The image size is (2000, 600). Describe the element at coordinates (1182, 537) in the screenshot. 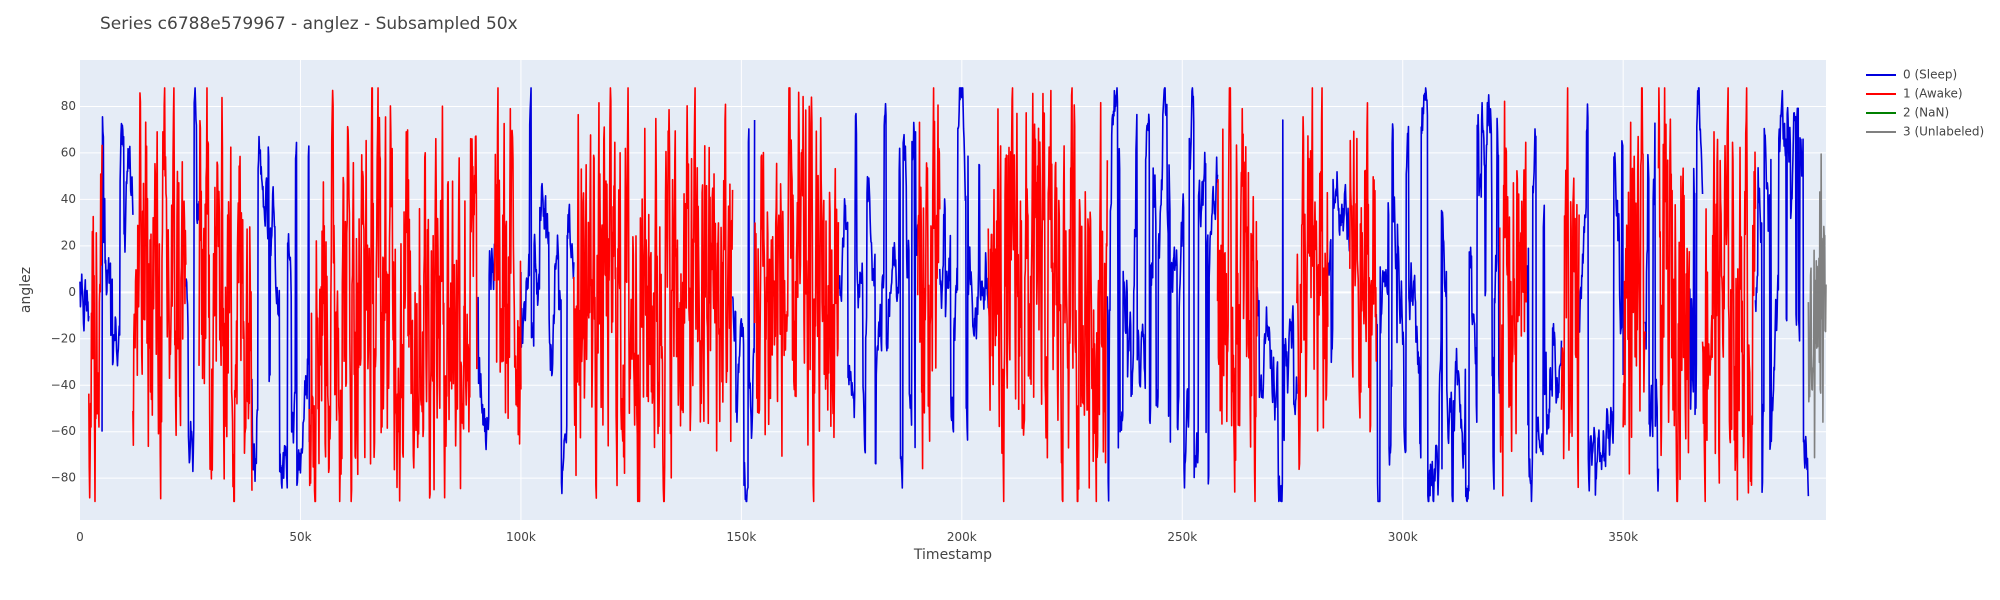

I see `x-tick-label: 250k` at that location.